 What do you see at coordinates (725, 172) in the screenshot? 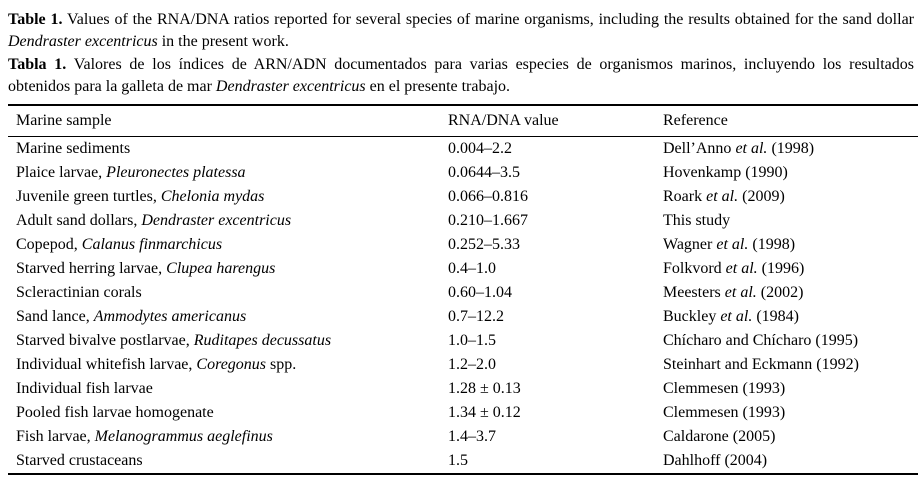
I see `reference-cell: Hovenkamp (1990)` at bounding box center [725, 172].